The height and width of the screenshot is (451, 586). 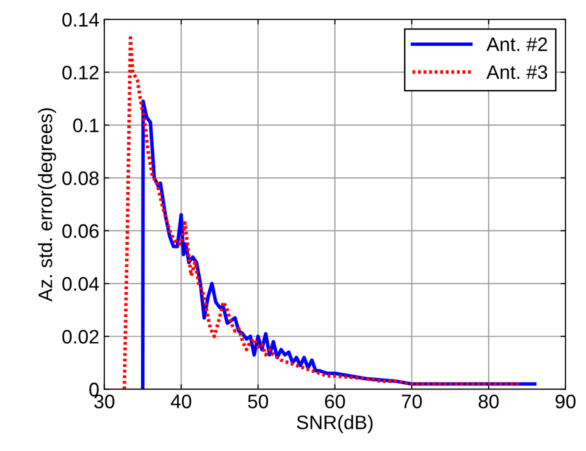 I want to click on x-tick-label: 50, so click(x=258, y=401).